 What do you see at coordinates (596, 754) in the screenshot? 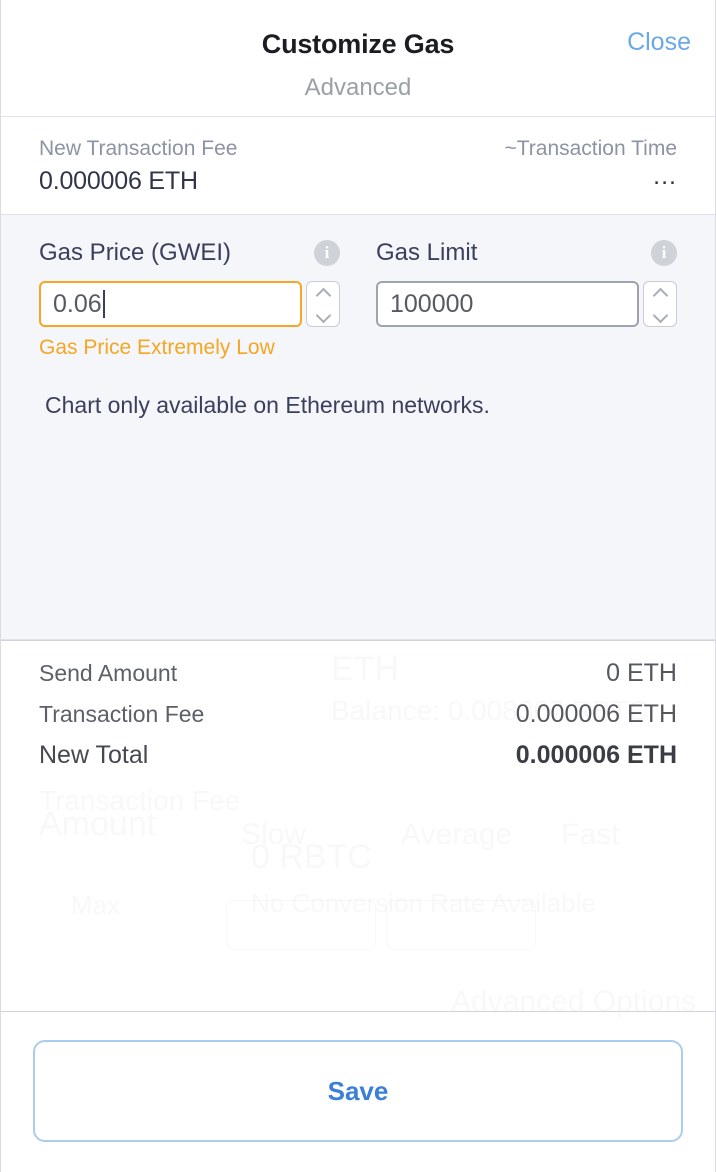
I see `new-total-value: 0.000006 ETH` at bounding box center [596, 754].